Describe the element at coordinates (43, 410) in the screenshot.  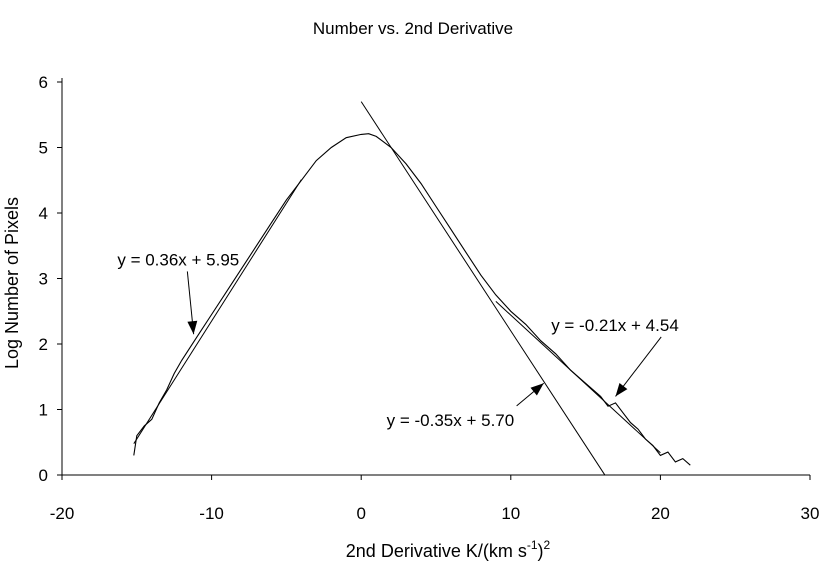
I see `y-tick-label: 1` at that location.